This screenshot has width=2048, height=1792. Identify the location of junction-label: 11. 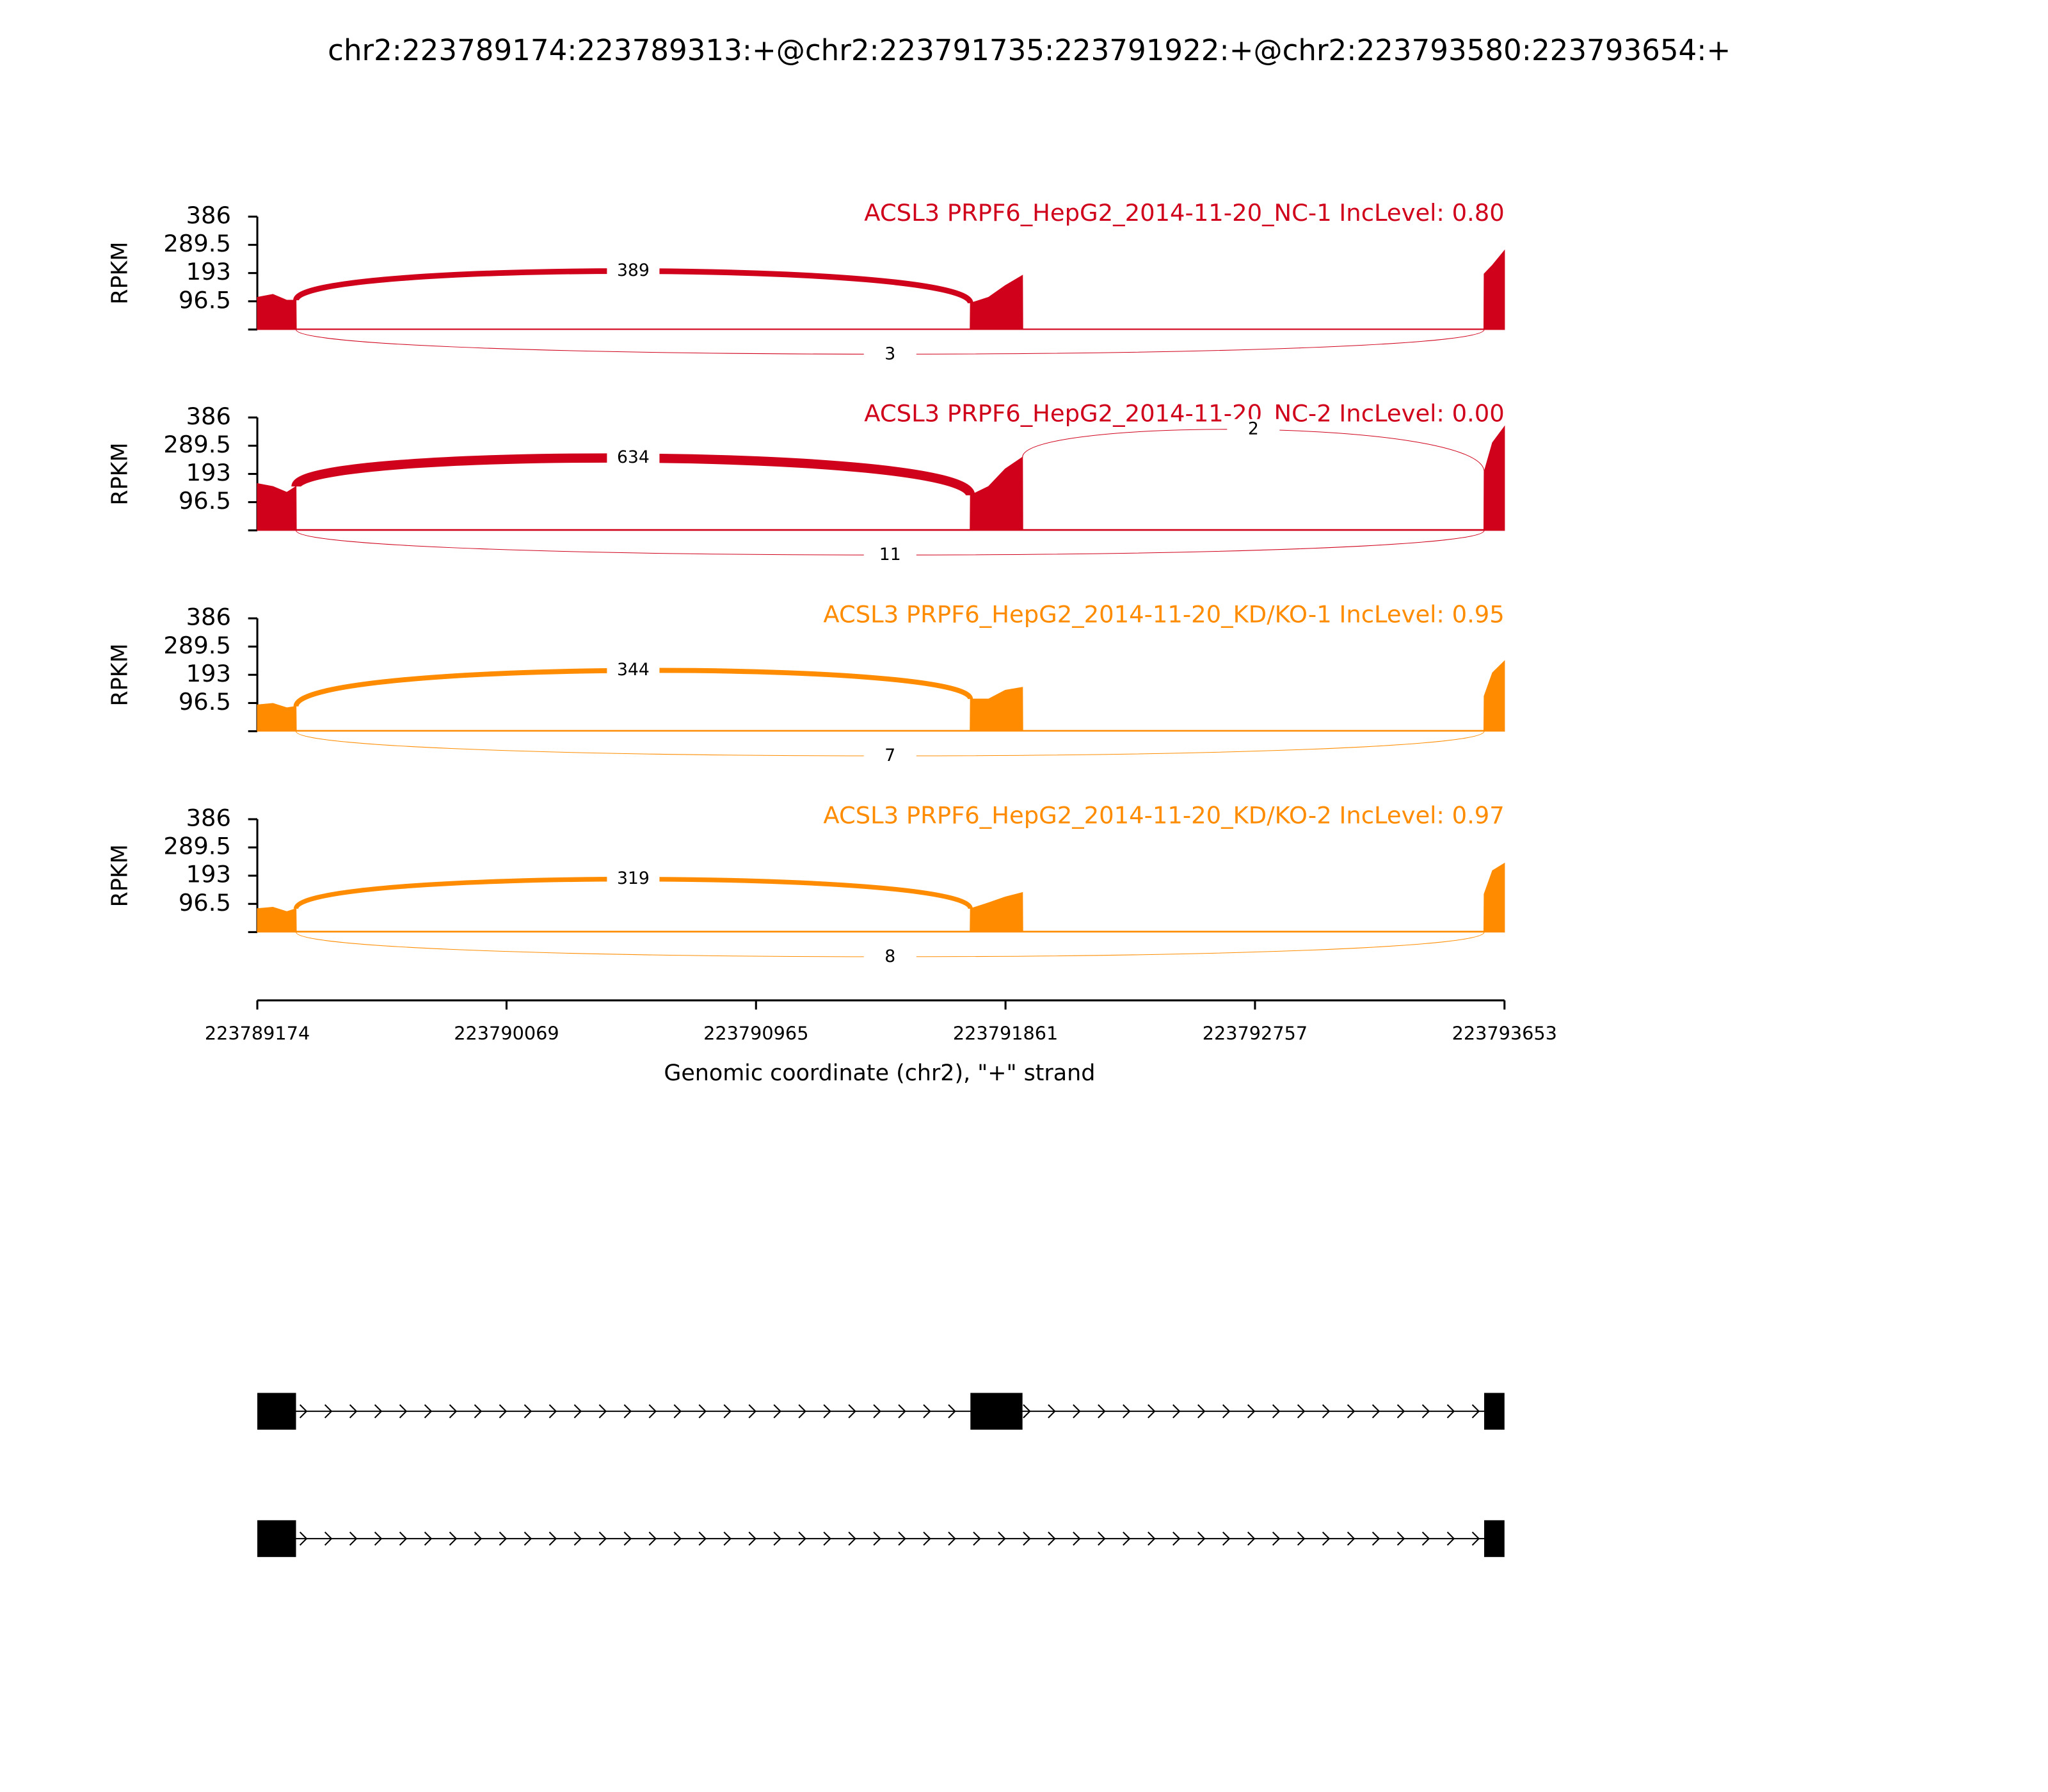
(890, 554).